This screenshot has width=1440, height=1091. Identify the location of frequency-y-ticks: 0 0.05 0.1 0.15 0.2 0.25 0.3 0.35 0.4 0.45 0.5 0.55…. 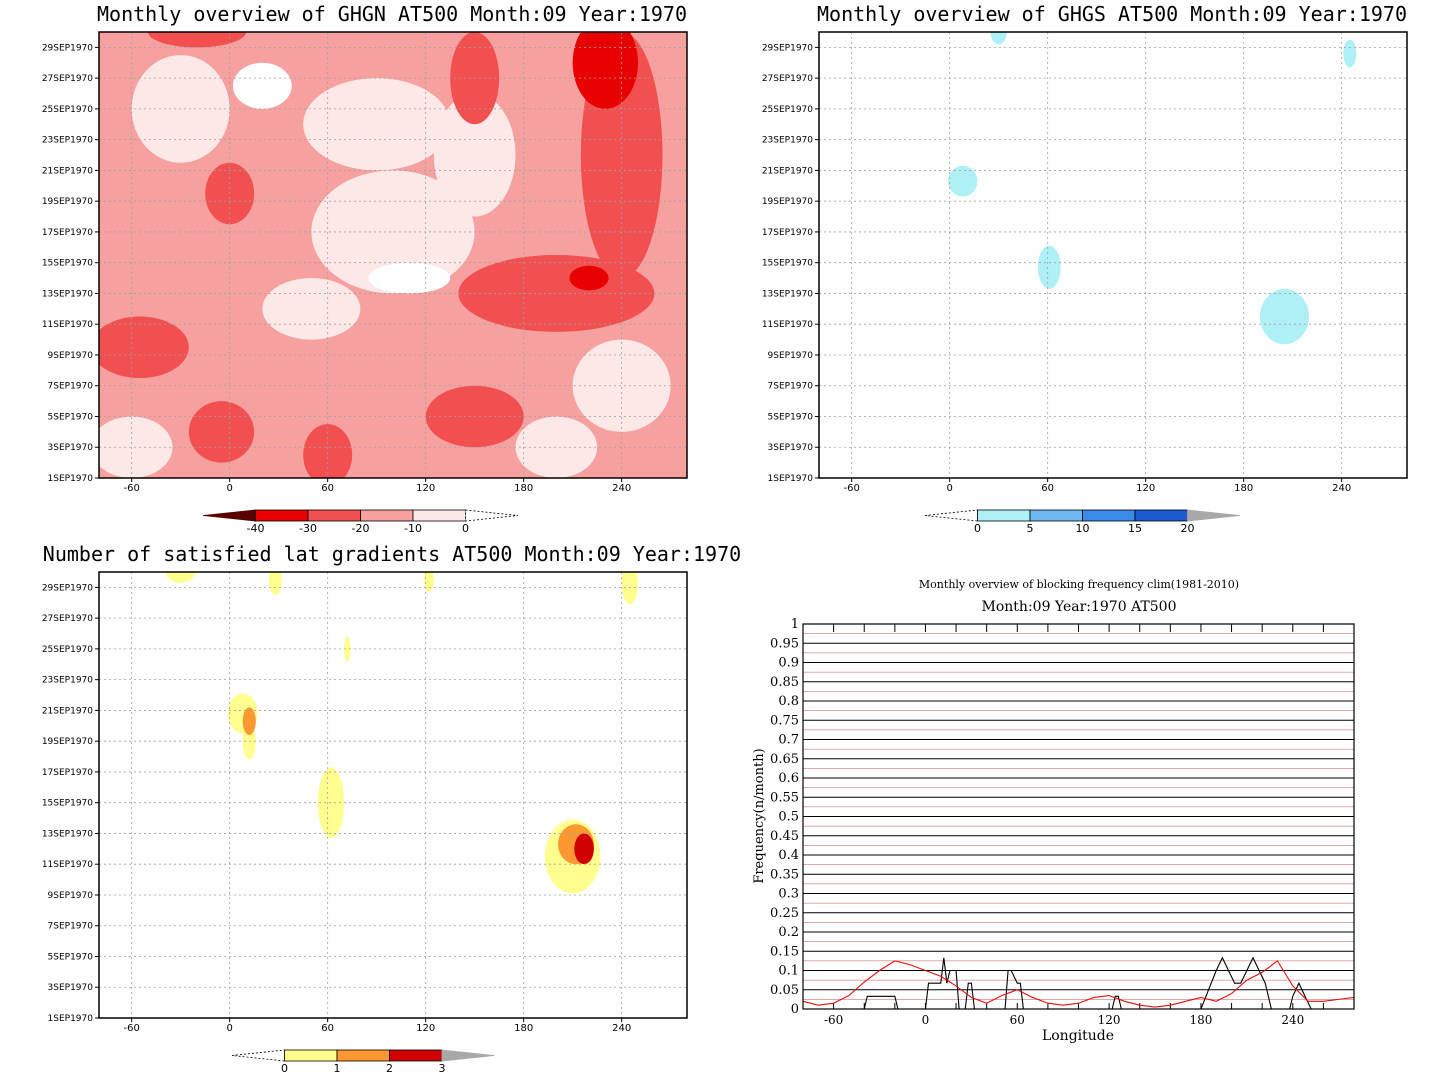
(784, 817).